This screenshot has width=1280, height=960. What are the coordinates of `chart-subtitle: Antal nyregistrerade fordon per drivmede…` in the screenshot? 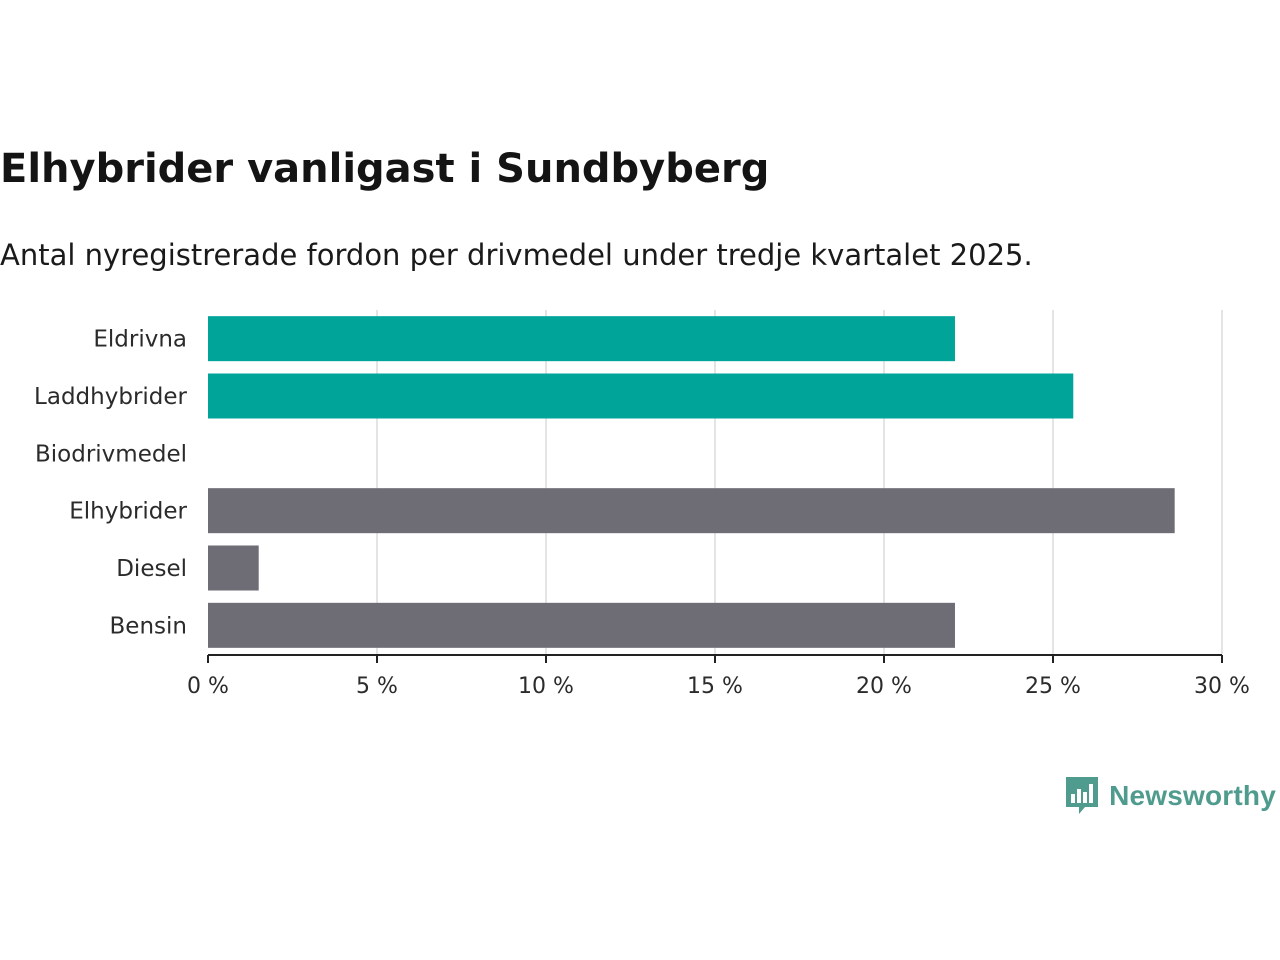 It's located at (516, 255).